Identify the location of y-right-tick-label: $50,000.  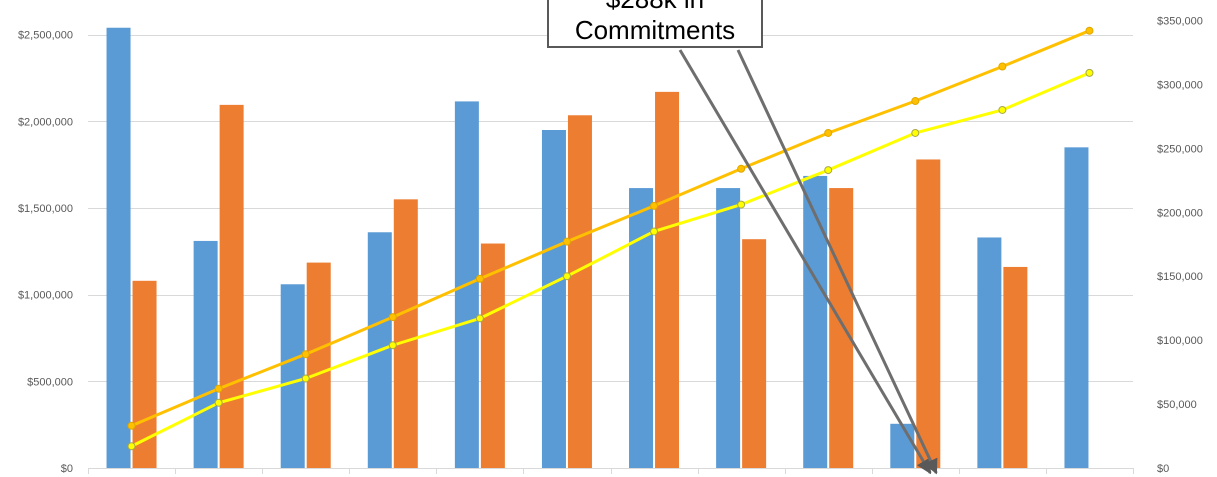
(1177, 405).